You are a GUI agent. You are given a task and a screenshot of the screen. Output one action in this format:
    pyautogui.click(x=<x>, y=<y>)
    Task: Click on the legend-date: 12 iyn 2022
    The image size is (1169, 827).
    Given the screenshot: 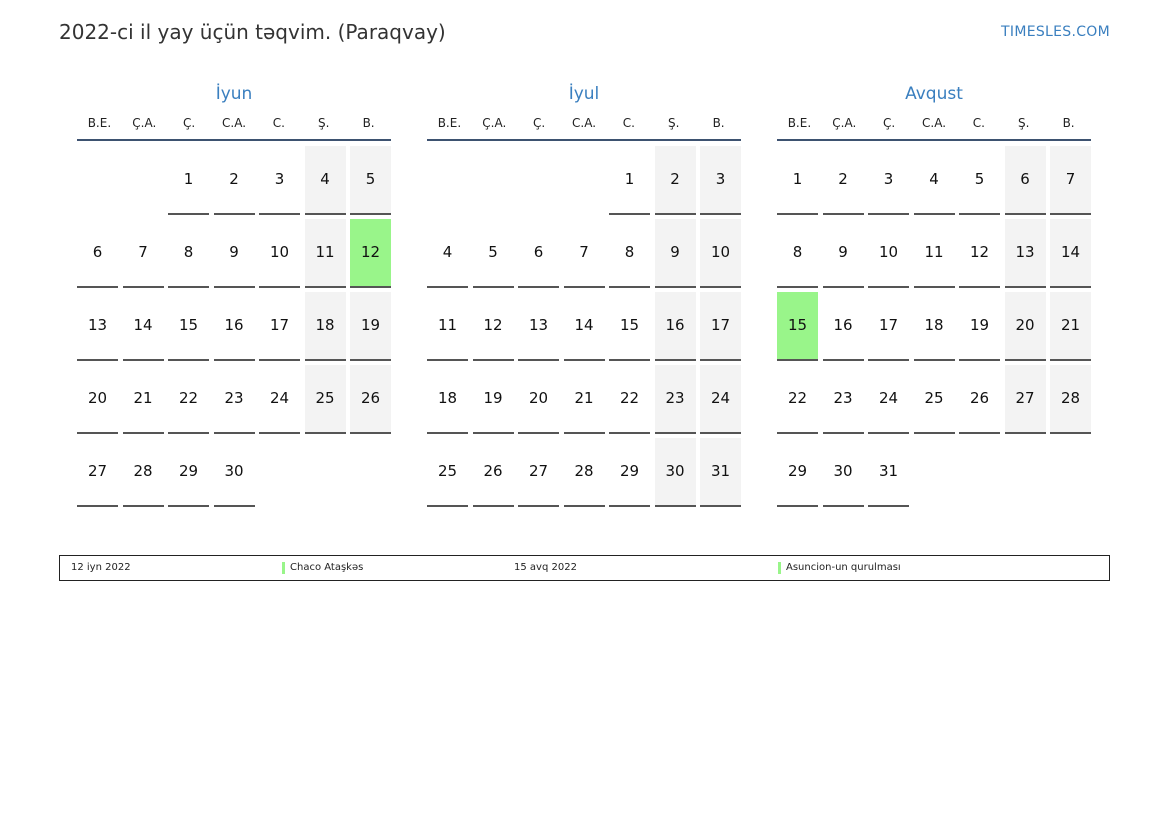 What is the action you would take?
    pyautogui.click(x=101, y=567)
    